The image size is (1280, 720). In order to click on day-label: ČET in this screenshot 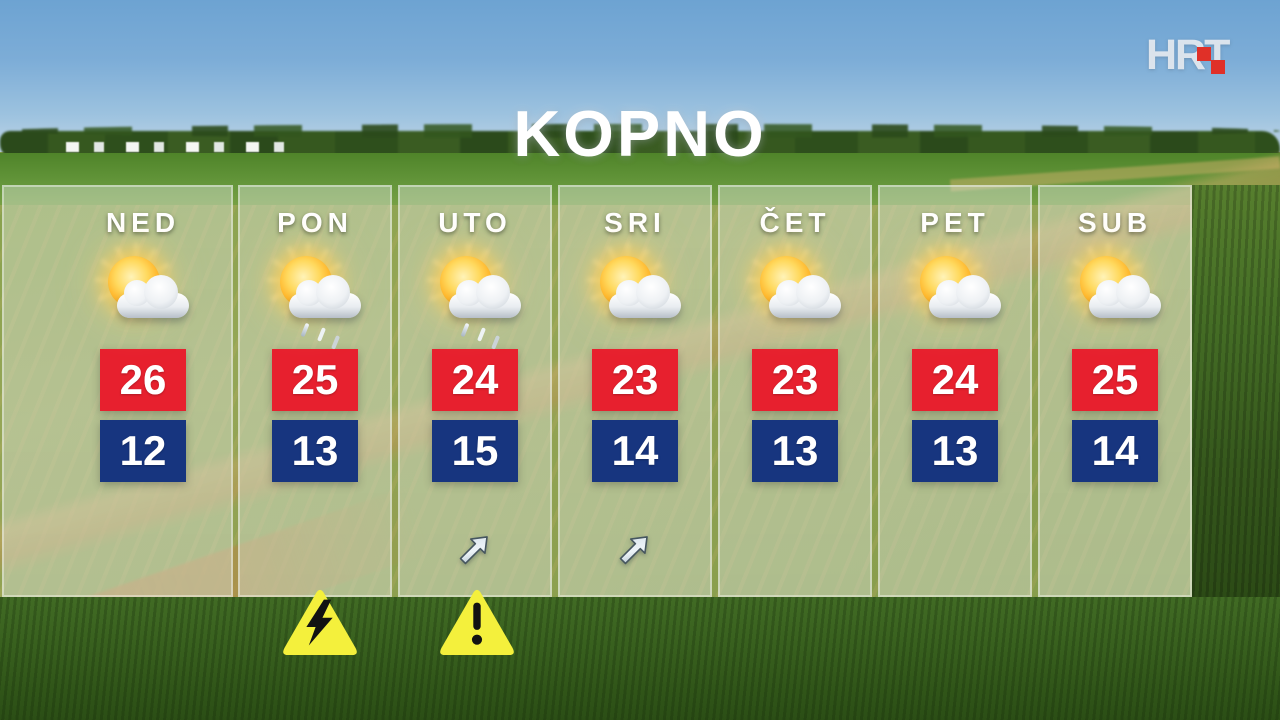, I will do `click(795, 222)`.